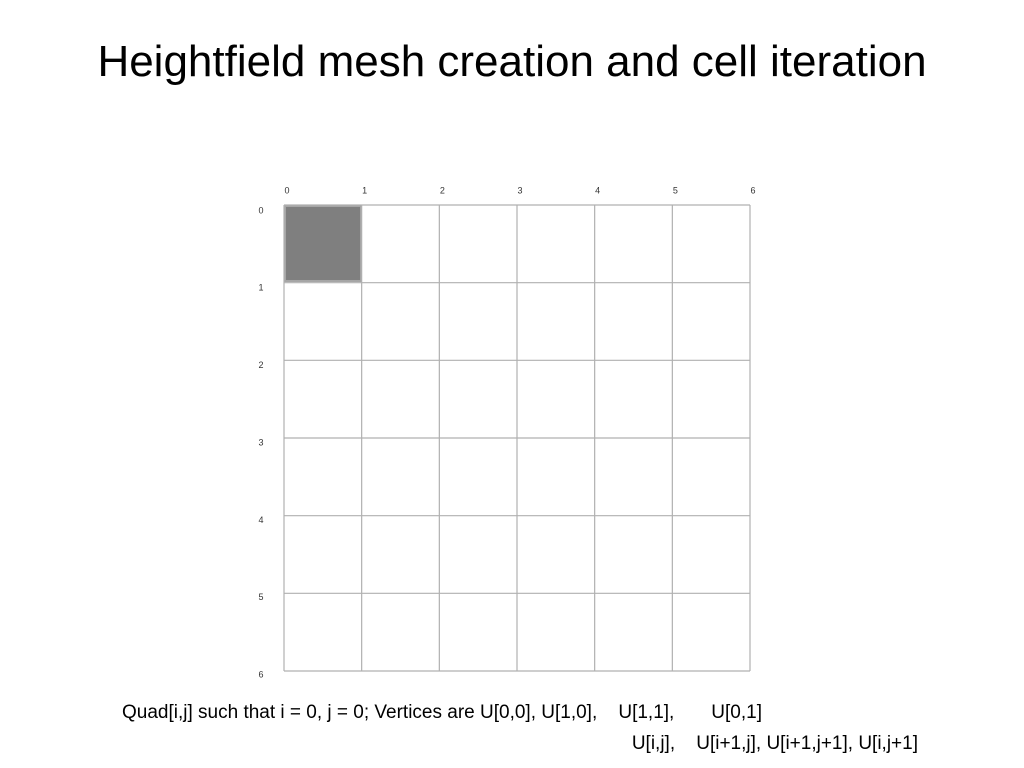 This screenshot has width=1024, height=768. What do you see at coordinates (260, 442) in the screenshot?
I see `row-label: 3` at bounding box center [260, 442].